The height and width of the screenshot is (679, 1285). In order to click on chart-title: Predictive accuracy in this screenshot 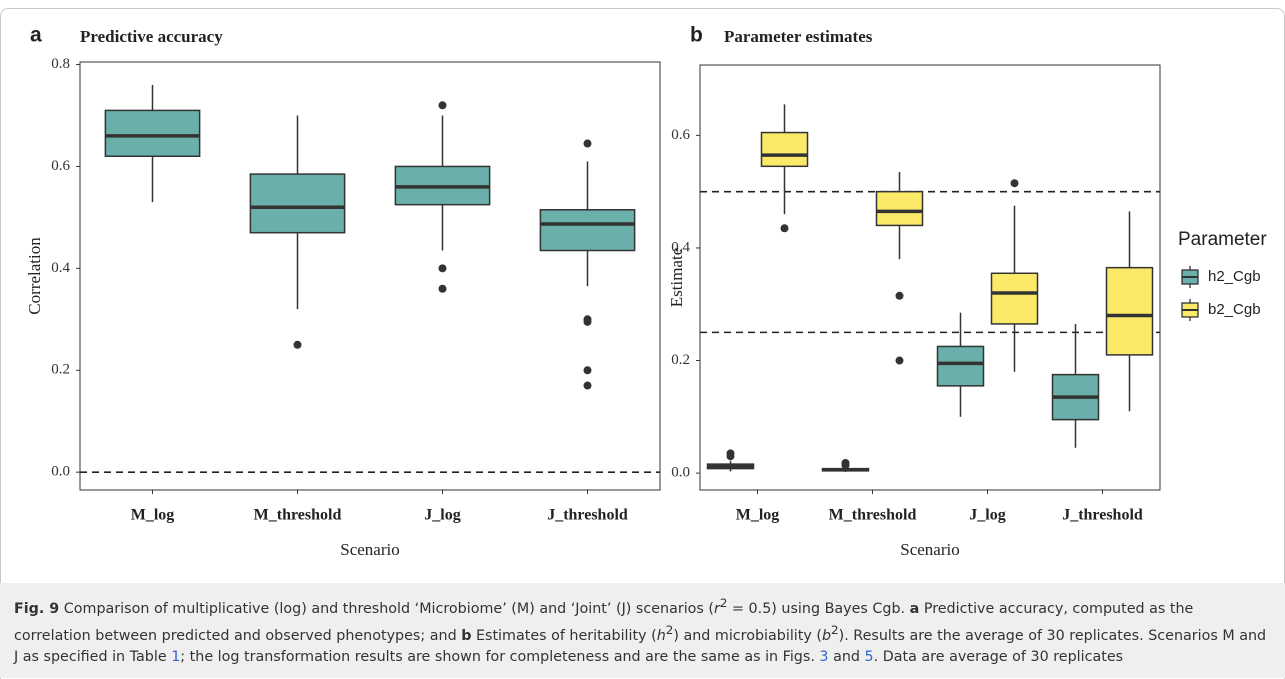, I will do `click(151, 36)`.